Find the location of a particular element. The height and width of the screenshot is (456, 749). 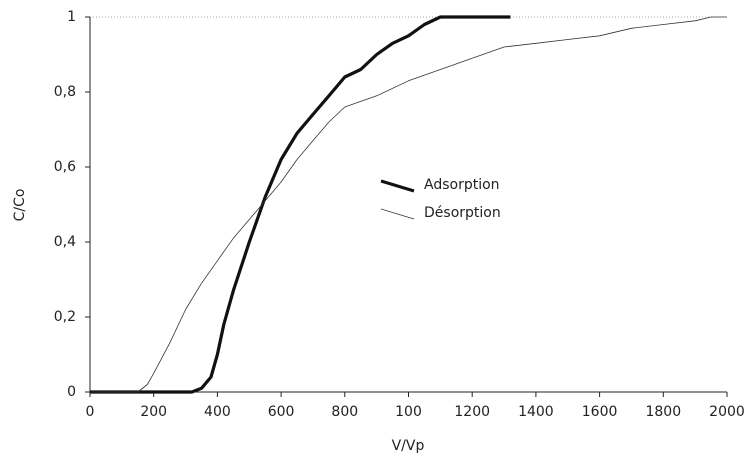

y-tick-label: 1 is located at coordinates (71, 17).